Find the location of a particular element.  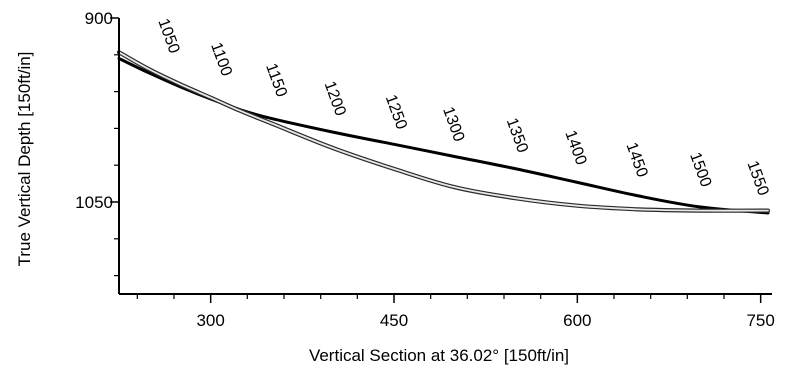

x-tick-label: 600 is located at coordinates (577, 320).